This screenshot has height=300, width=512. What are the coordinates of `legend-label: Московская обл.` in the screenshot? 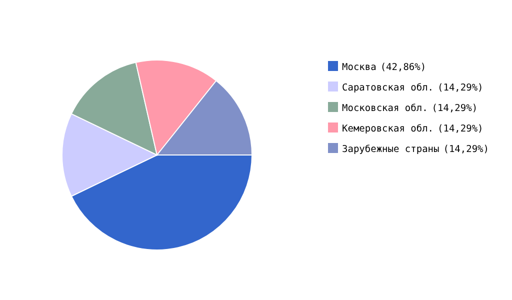 It's located at (385, 108).